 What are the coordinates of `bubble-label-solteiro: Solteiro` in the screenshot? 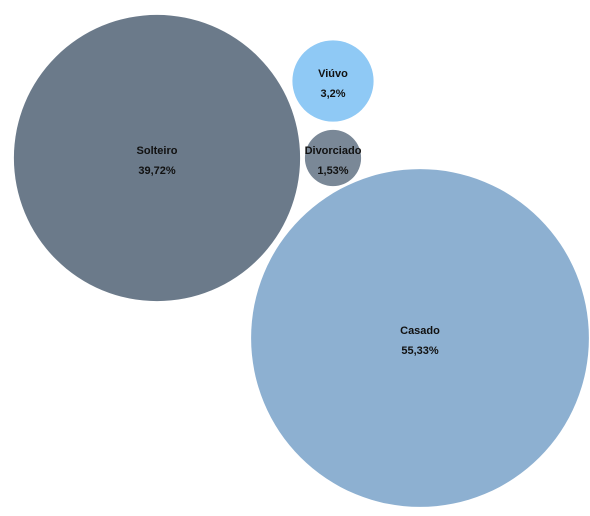 It's located at (157, 151).